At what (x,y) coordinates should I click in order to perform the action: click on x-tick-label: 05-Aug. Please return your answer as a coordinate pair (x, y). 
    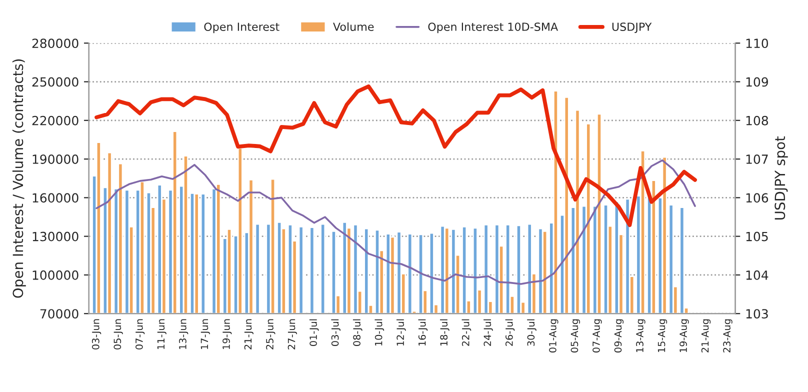
    Looking at the image, I should click on (575, 335).